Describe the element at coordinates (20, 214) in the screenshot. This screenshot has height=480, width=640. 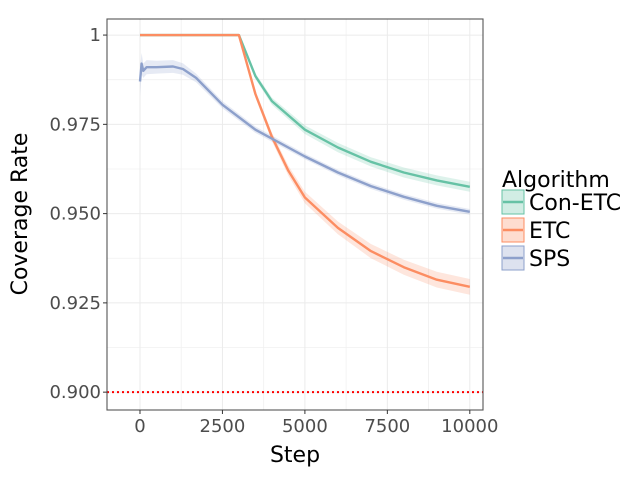
I see `y-axis-title: Coverage Rate` at that location.